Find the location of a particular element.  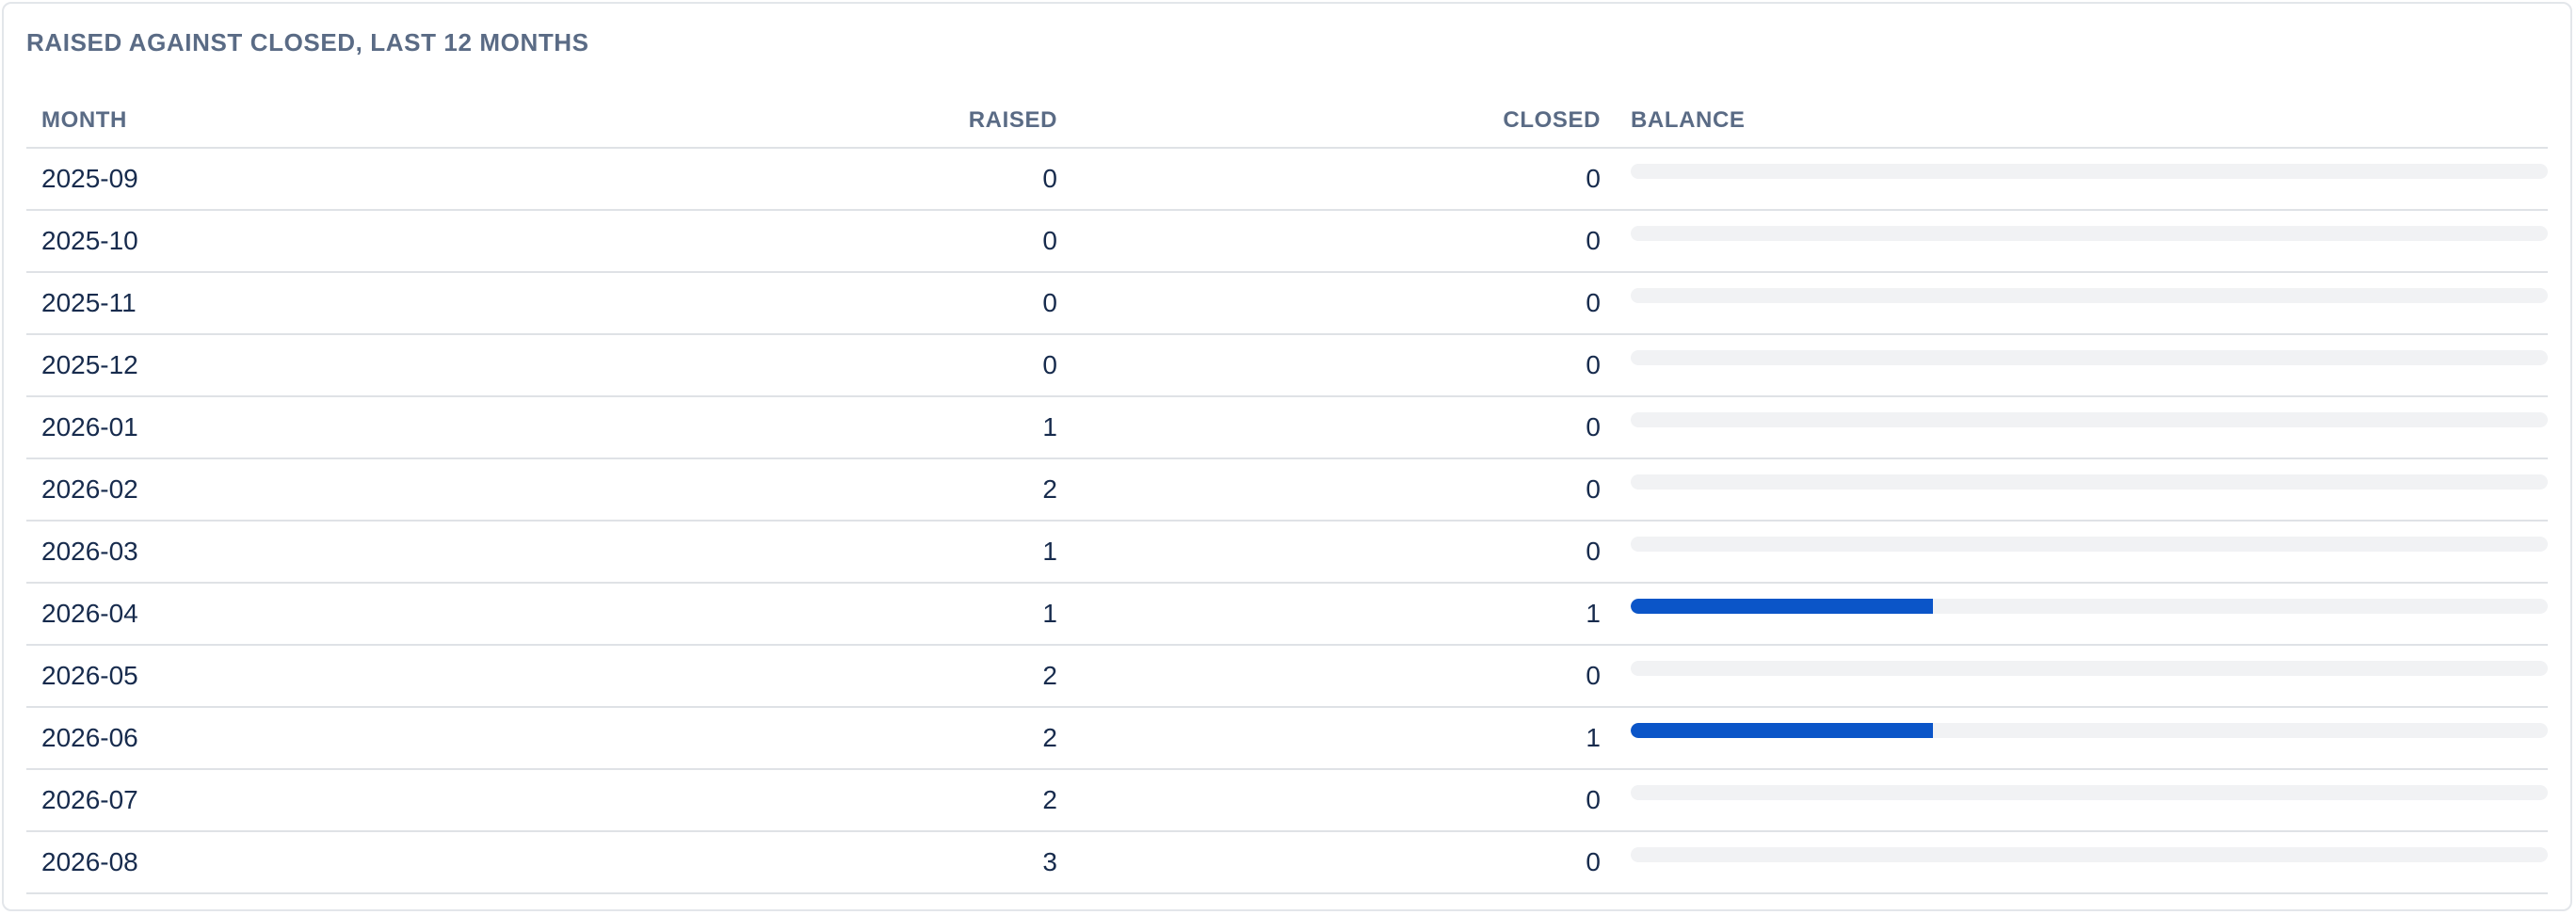

month-cell: 2026-01 is located at coordinates (308, 427).